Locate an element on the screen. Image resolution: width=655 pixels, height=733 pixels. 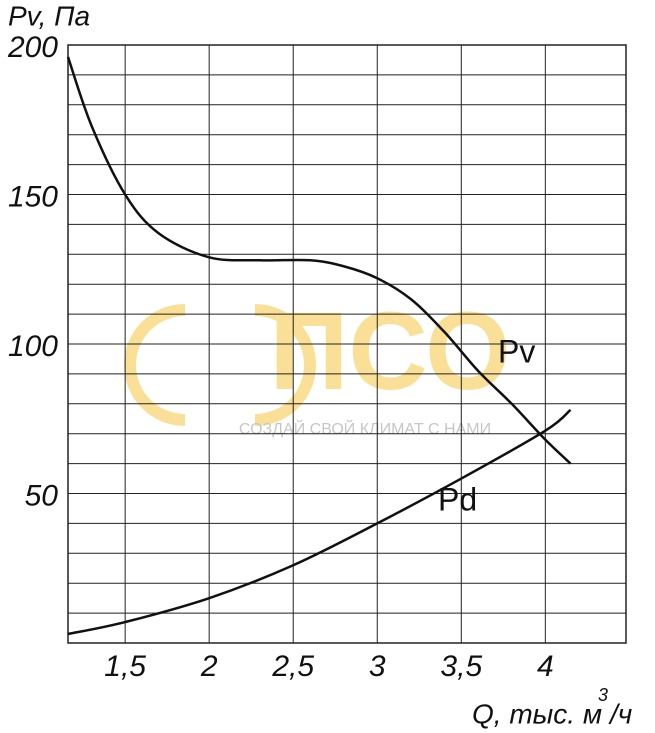
x-tick-label: 3 is located at coordinates (377, 666).